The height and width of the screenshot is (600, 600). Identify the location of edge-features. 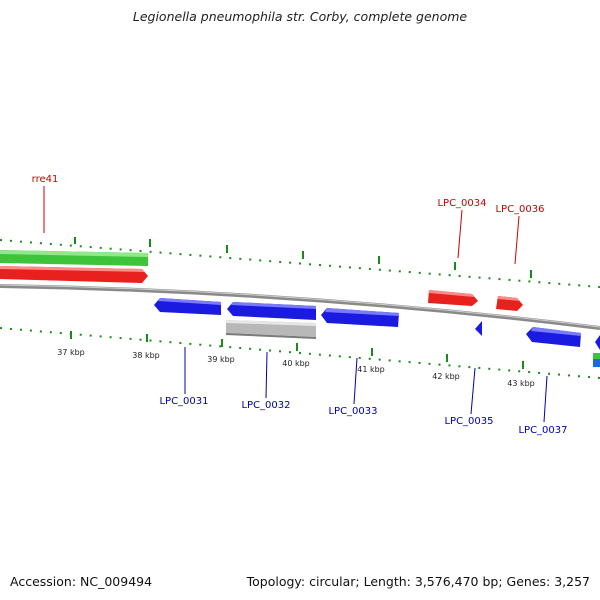
(596, 360).